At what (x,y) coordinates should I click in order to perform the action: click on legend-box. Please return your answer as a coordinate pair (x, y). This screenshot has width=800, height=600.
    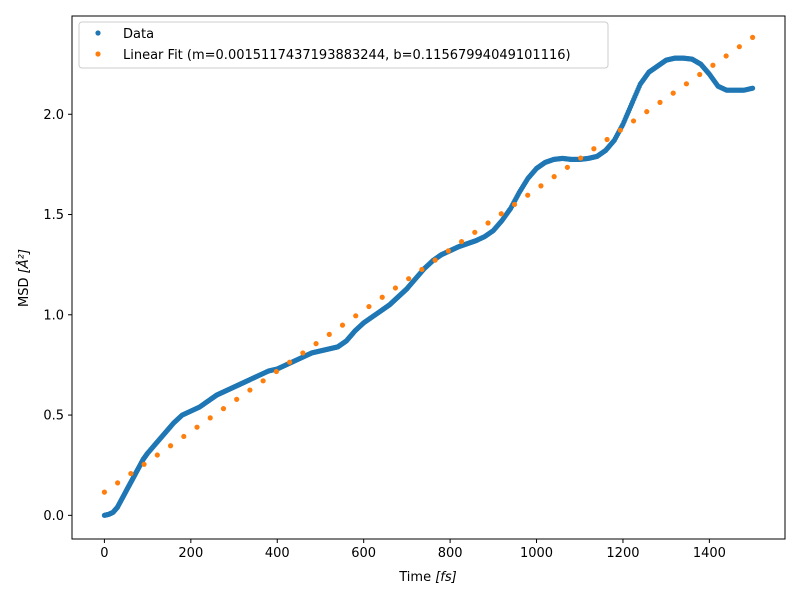
    Looking at the image, I should click on (343, 45).